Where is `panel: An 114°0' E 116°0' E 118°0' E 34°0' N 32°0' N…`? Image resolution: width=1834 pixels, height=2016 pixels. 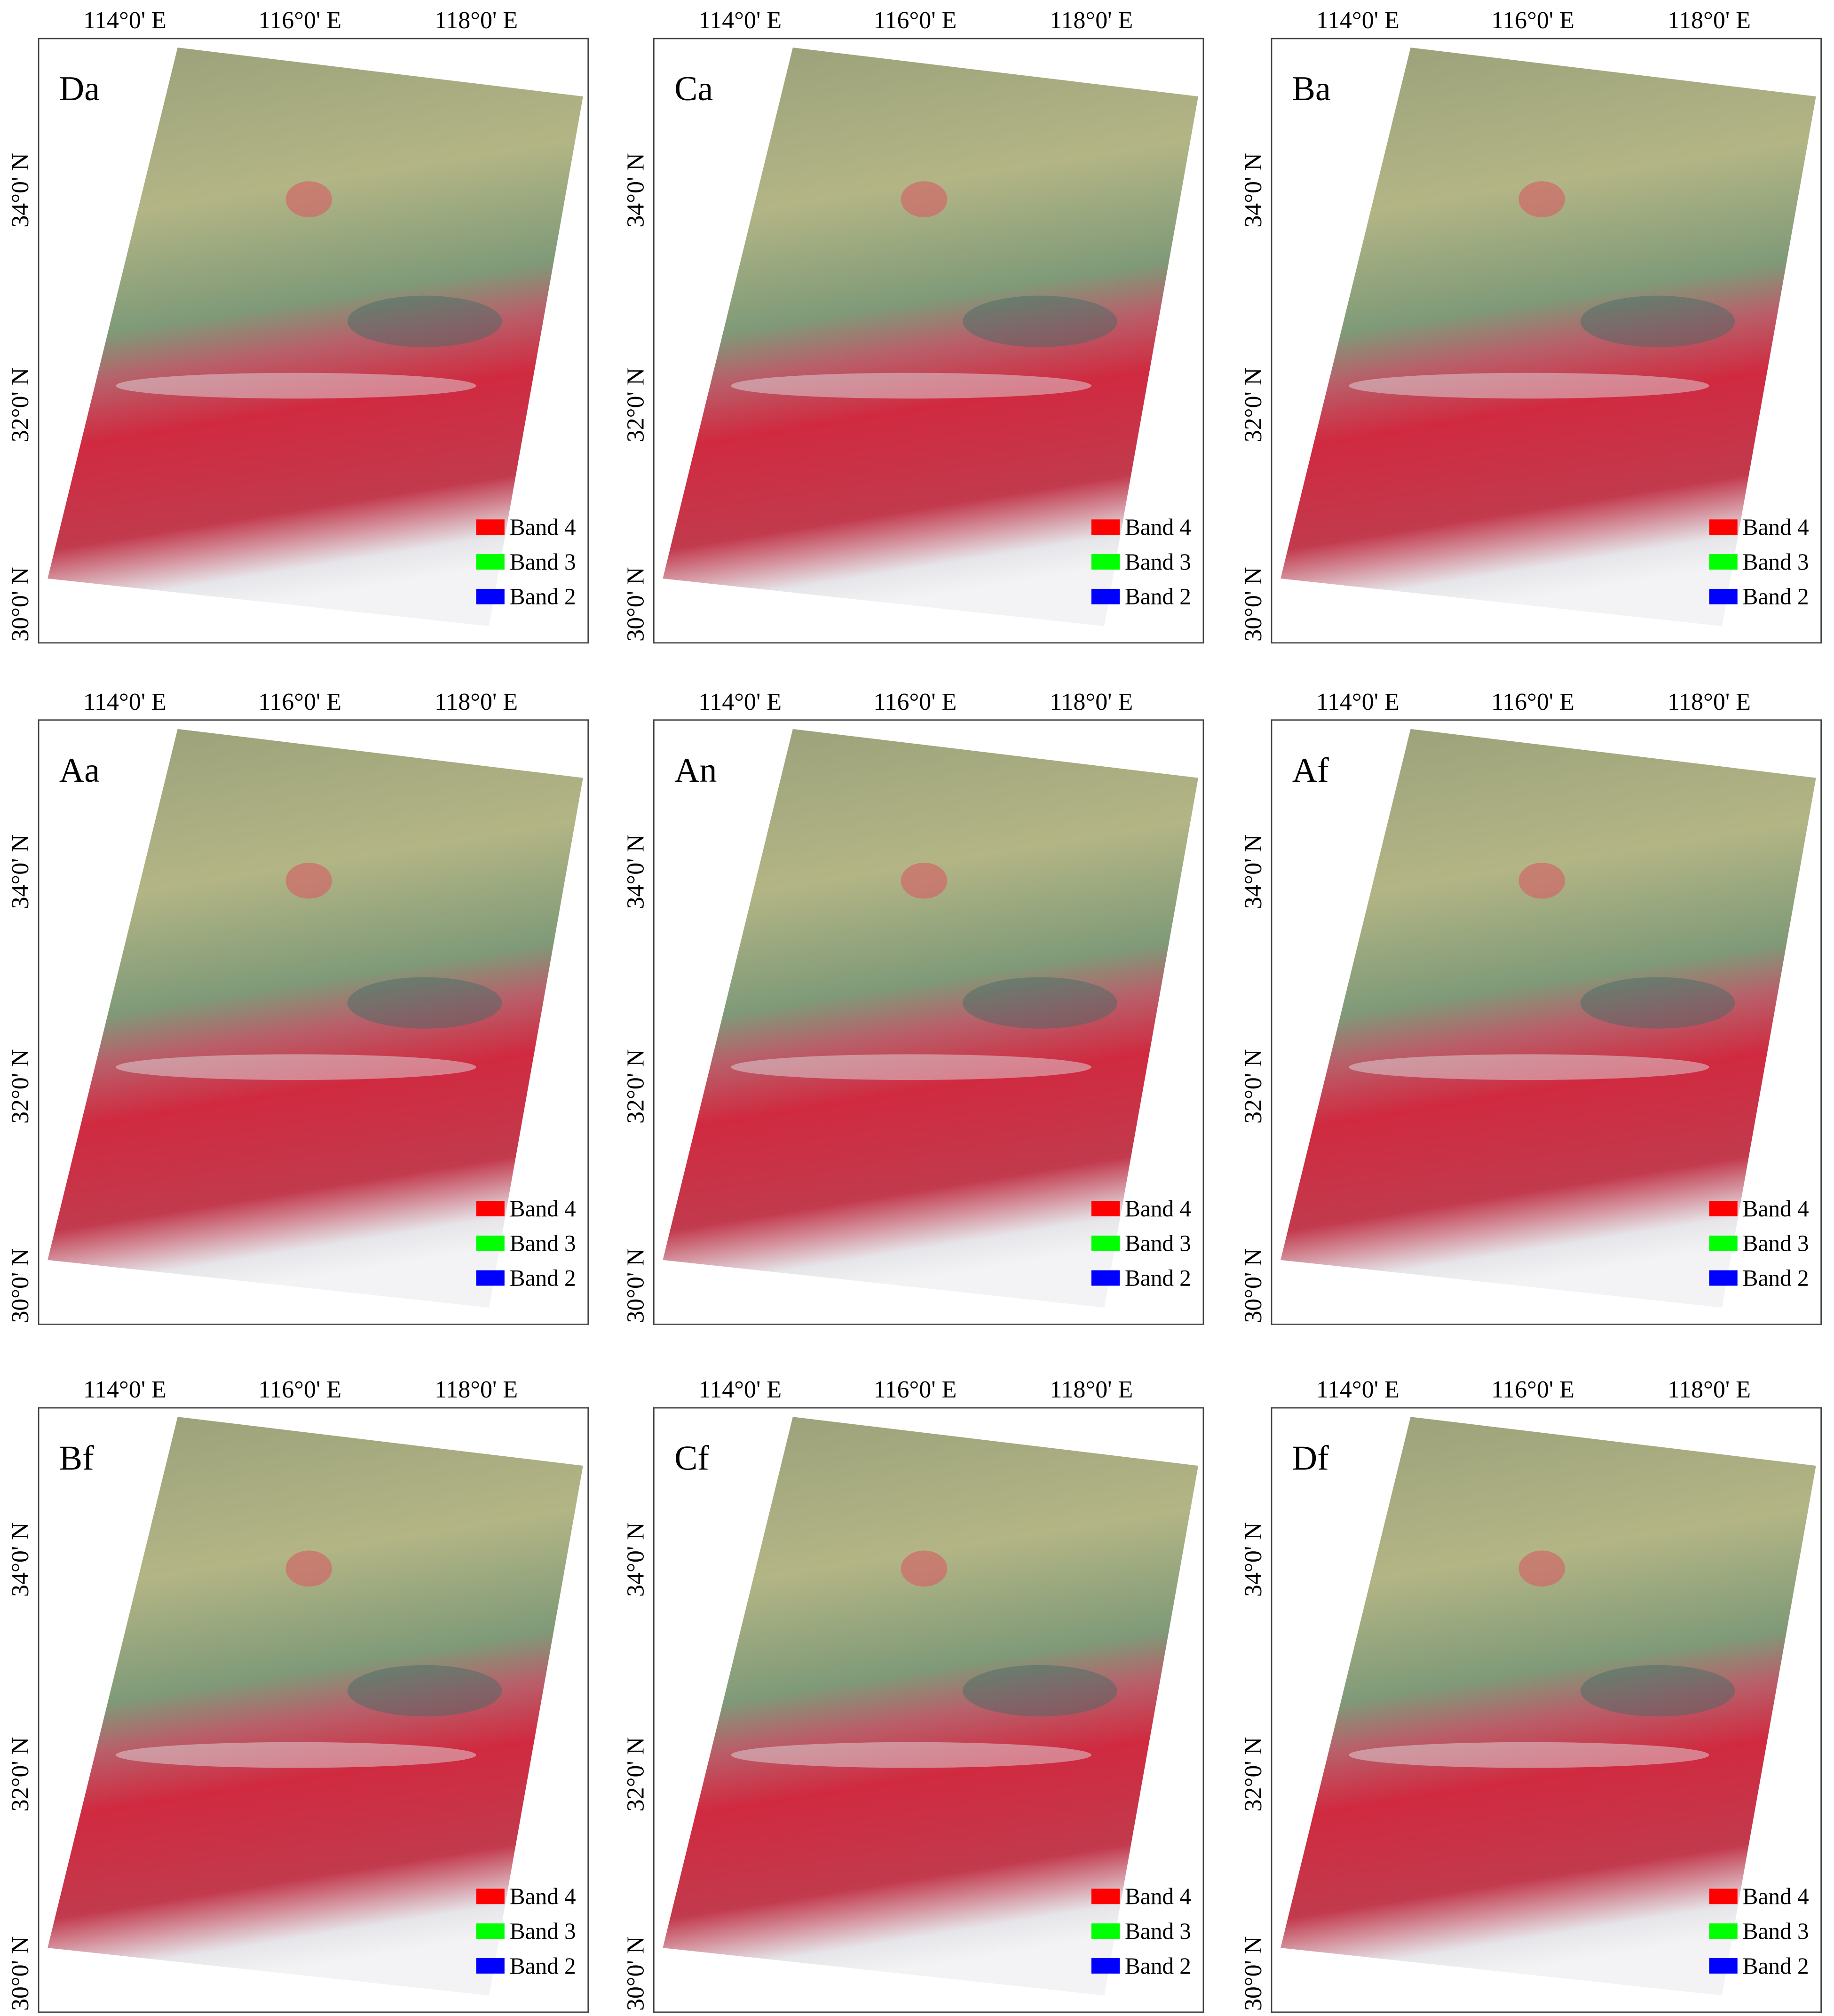 panel: An 114°0' E 116°0' E 118°0' E 34°0' N 32°0' N… is located at coordinates (913, 1007).